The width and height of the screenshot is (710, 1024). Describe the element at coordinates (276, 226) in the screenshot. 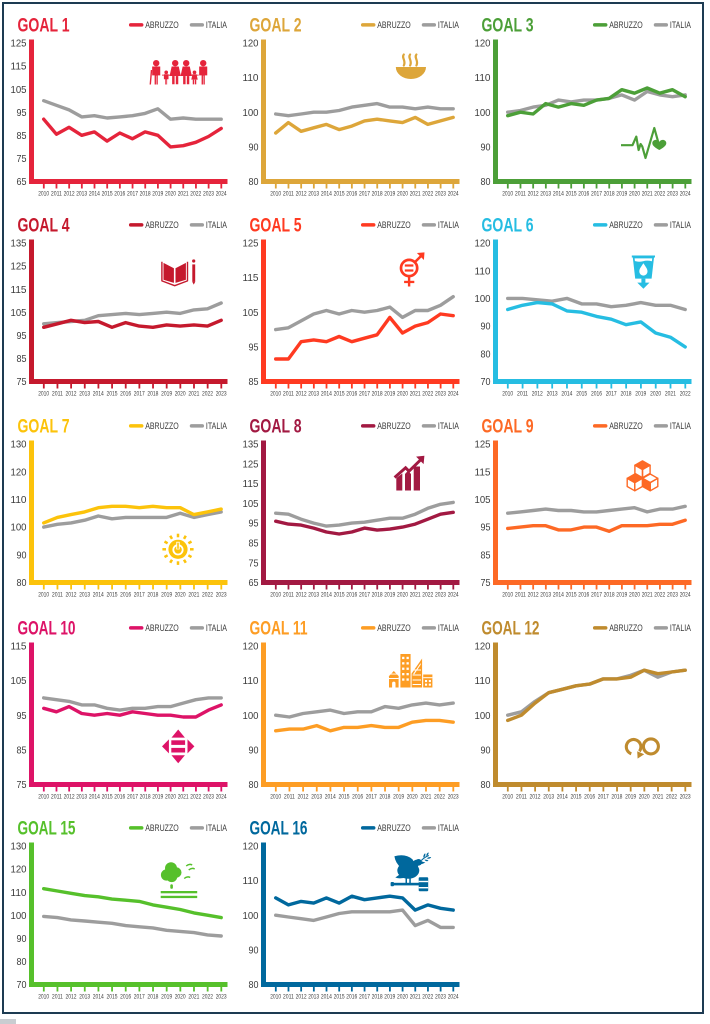

I see `svg-text: GOAL 5` at that location.